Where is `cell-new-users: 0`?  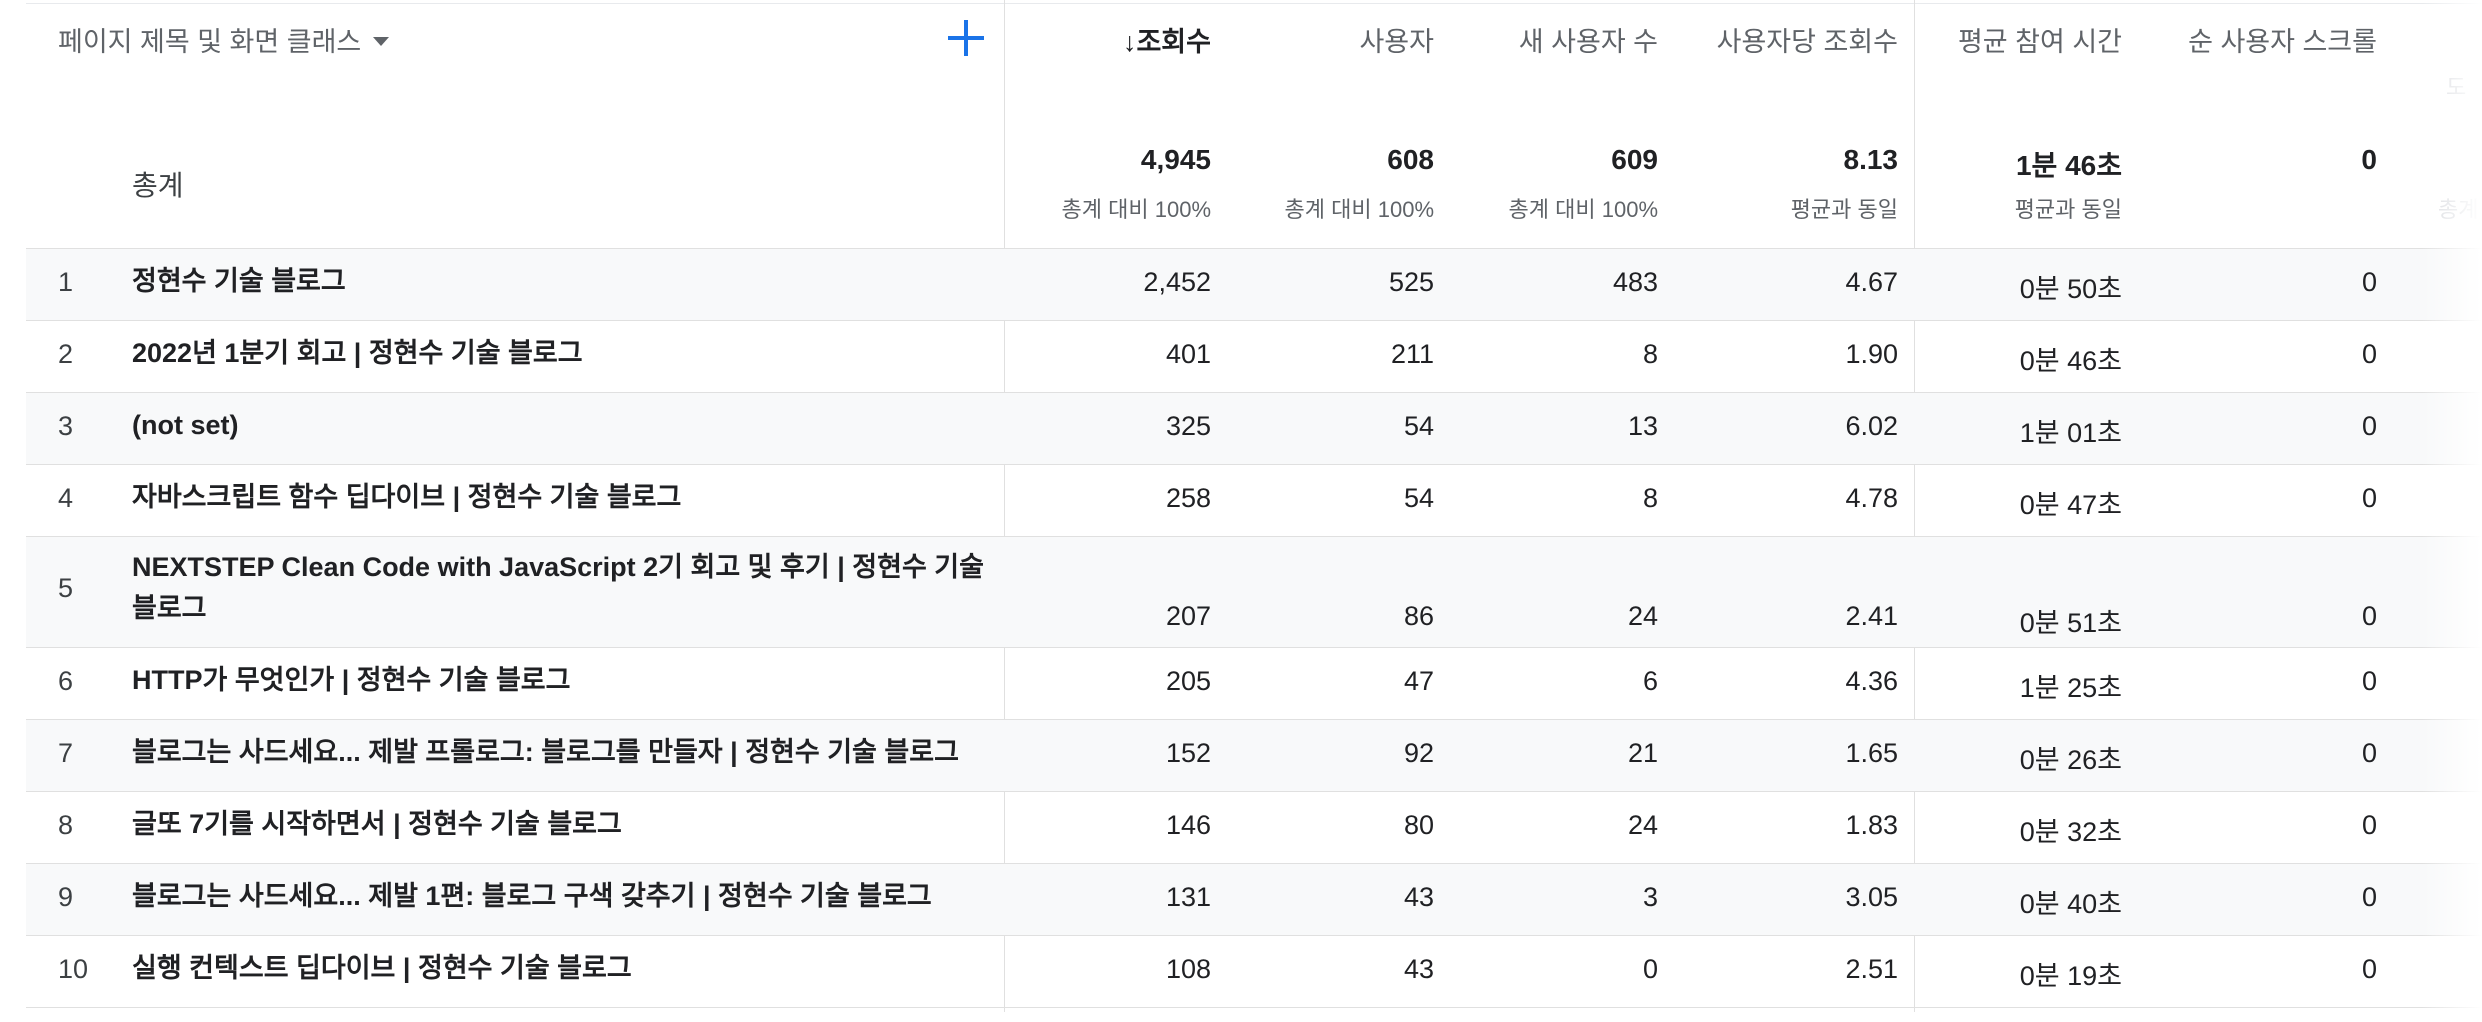 cell-new-users: 0 is located at coordinates (1650, 969).